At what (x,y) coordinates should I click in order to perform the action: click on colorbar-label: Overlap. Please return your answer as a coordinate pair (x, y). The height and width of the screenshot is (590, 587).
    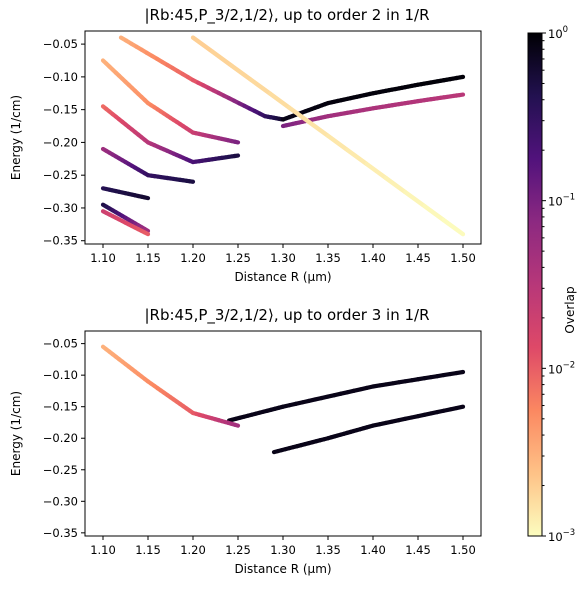
    Looking at the image, I should click on (570, 309).